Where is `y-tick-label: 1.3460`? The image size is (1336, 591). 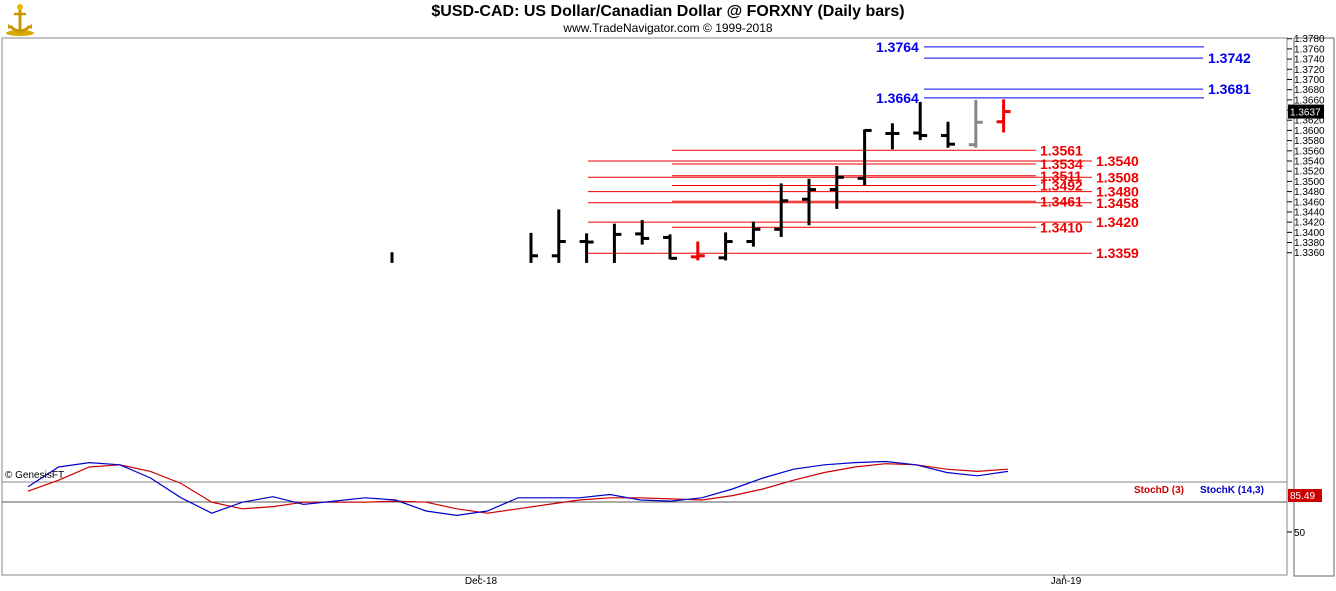
y-tick-label: 1.3460 is located at coordinates (1309, 202).